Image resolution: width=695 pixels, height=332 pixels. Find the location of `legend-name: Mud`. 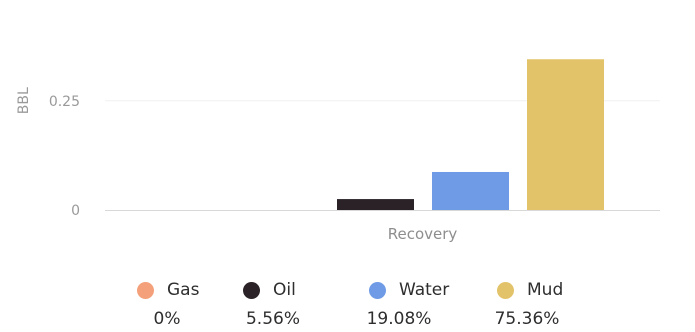

legend-name: Mud is located at coordinates (545, 290).